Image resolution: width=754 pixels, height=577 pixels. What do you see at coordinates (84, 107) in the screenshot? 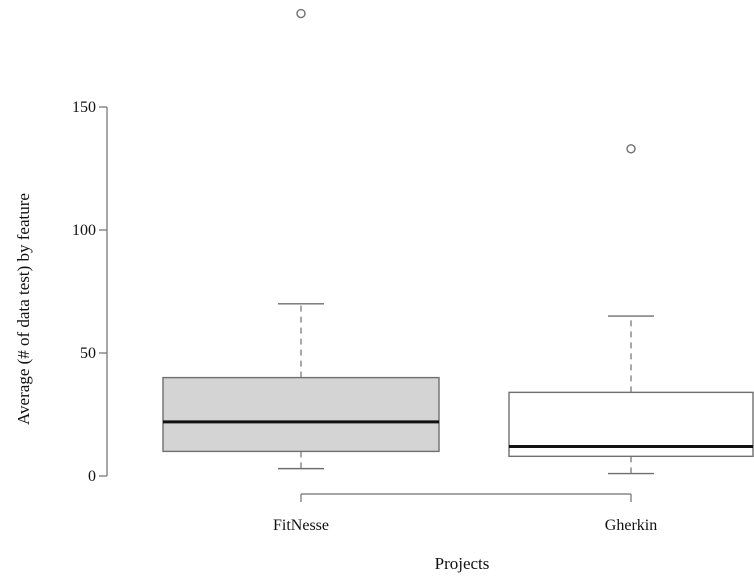
I see `y-tick-label-150: 150` at bounding box center [84, 107].